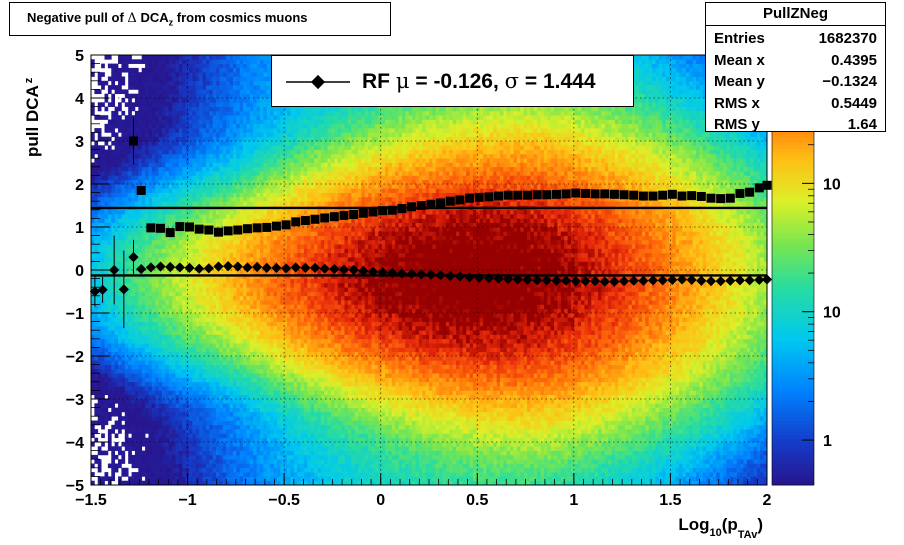 This screenshot has height=545, width=904. What do you see at coordinates (79, 185) in the screenshot?
I see `y-tick-label: 2` at bounding box center [79, 185].